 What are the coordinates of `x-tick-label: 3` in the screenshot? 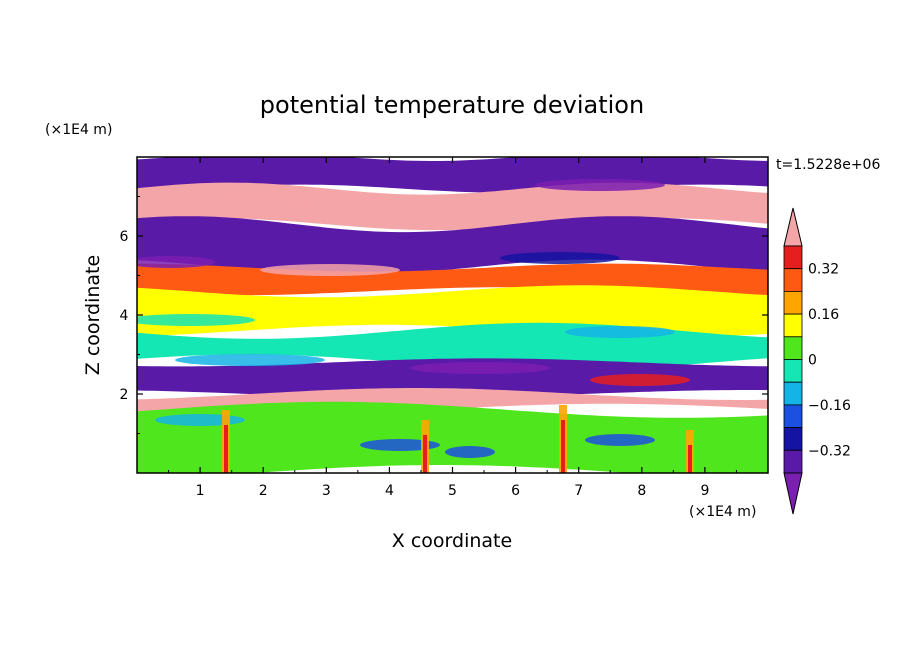 It's located at (326, 491).